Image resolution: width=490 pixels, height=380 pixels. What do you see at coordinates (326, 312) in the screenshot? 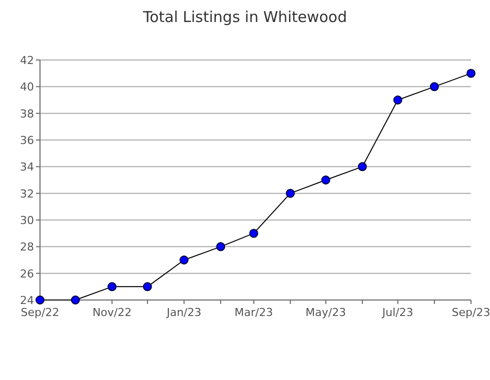
I see `x-tick-label: May/23` at bounding box center [326, 312].